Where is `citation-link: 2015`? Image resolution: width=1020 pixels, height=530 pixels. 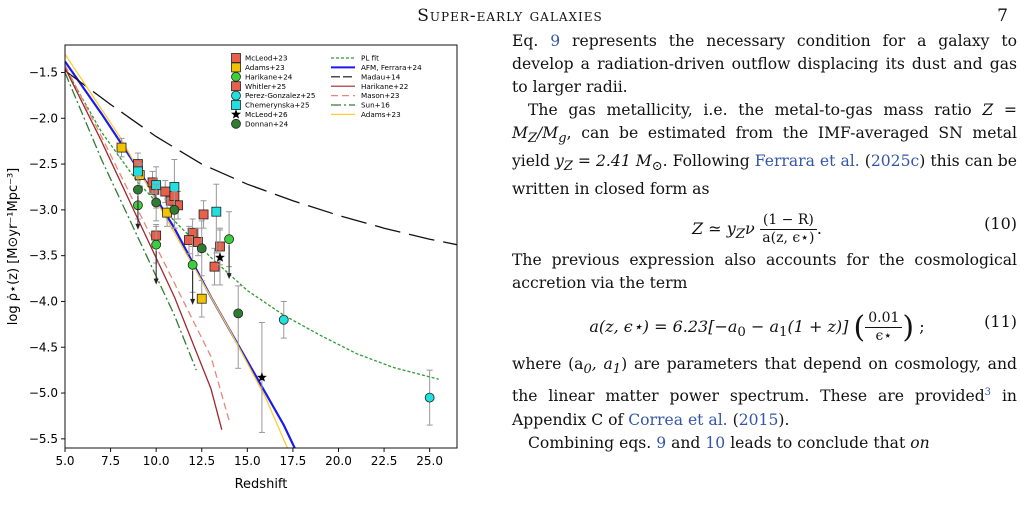 citation-link: 2015 is located at coordinates (758, 419).